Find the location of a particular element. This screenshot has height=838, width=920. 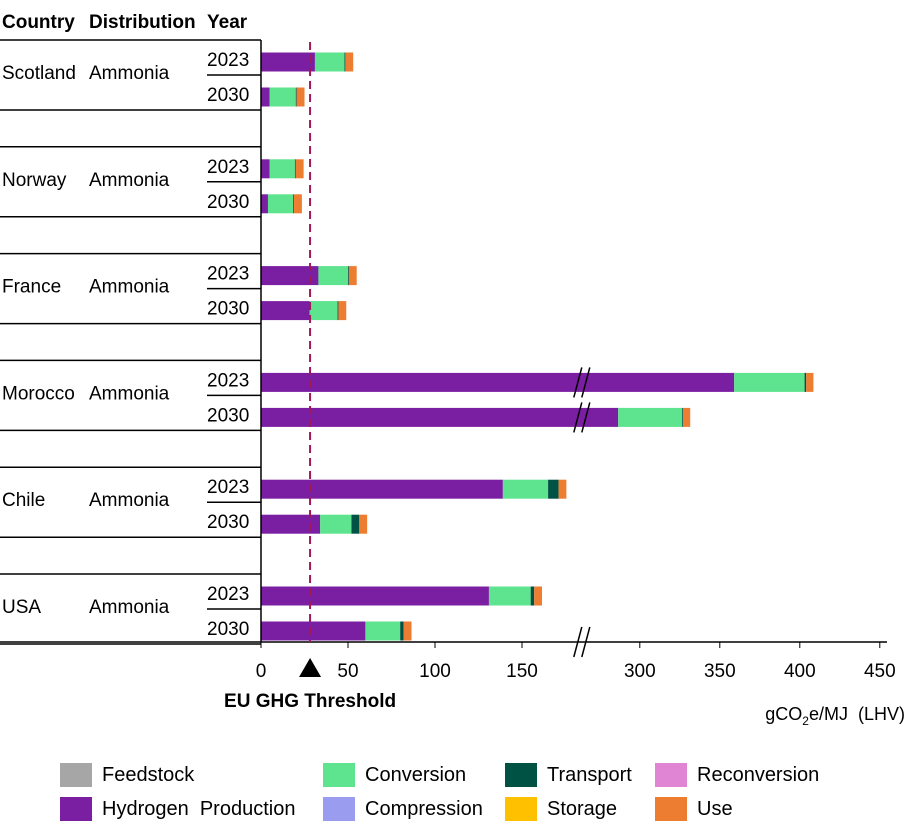

x-tick-label: 0 is located at coordinates (261, 671).